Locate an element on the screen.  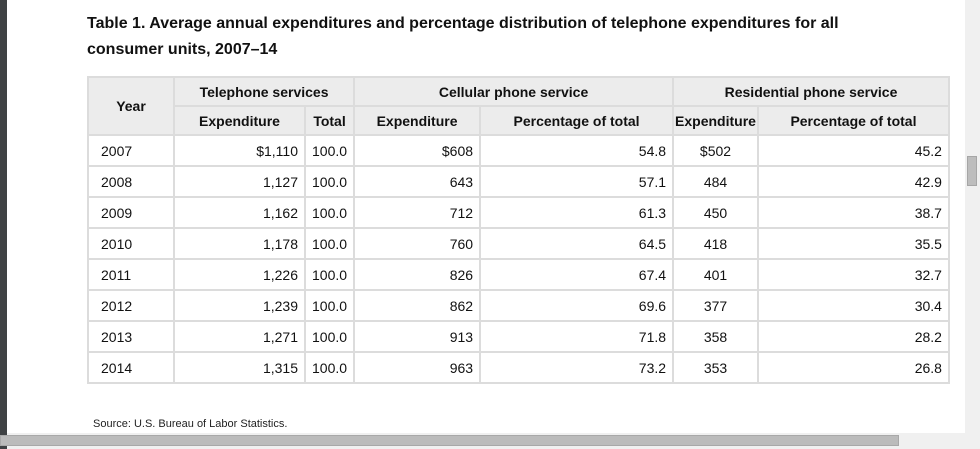
header-telephone-expenditure: Expenditure is located at coordinates (239, 120).